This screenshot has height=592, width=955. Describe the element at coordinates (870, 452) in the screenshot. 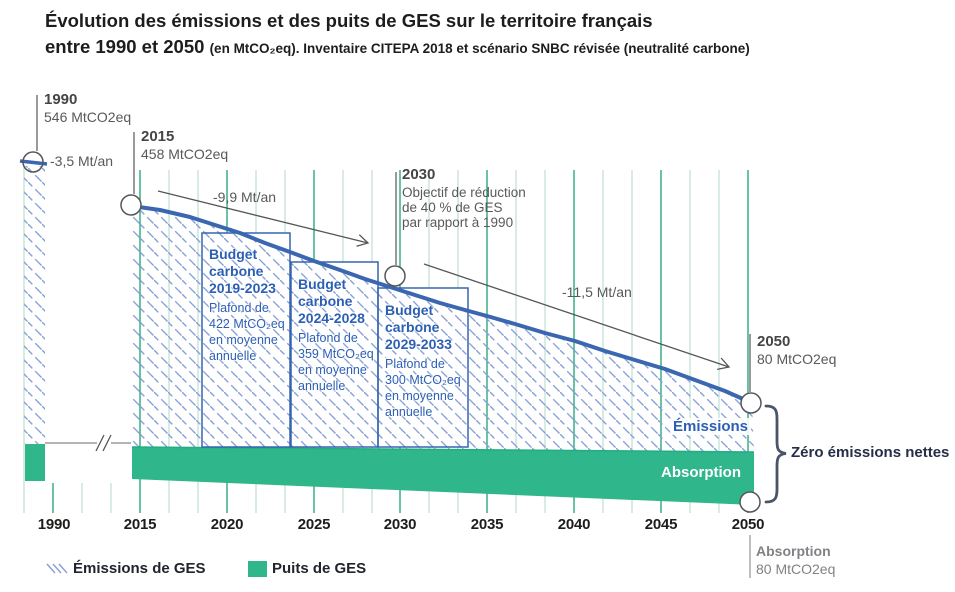

I see `net-zero-label: Zéro émissions nettes` at that location.